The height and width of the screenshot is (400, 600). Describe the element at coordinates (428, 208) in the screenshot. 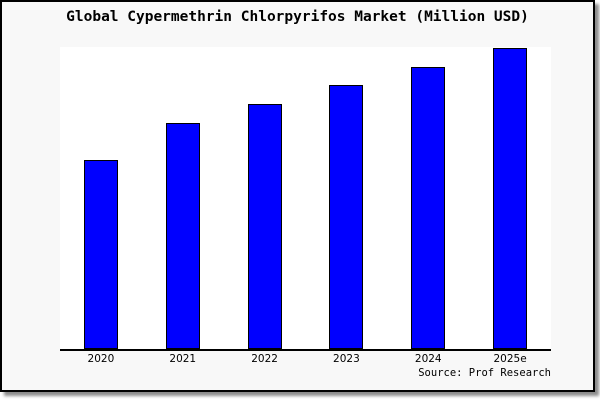

I see `bar-2024` at that location.